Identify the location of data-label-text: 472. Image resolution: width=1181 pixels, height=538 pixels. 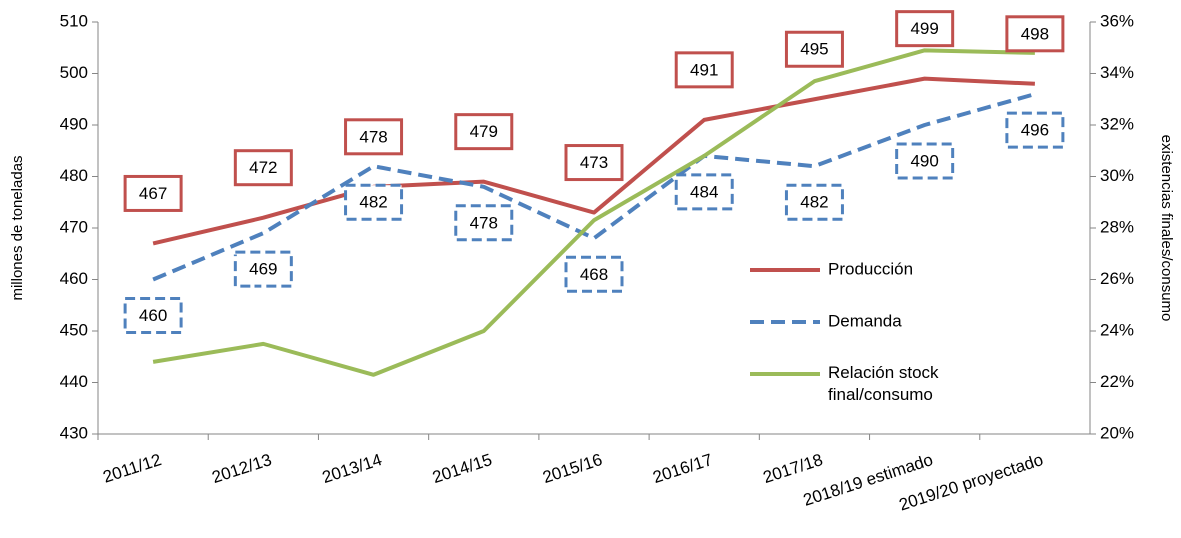
(263, 167).